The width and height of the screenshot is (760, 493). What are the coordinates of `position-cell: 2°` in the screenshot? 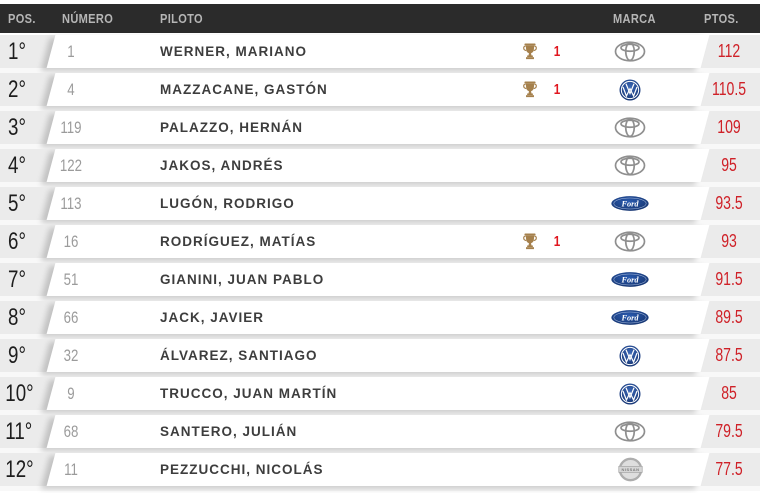 It's located at (17, 89).